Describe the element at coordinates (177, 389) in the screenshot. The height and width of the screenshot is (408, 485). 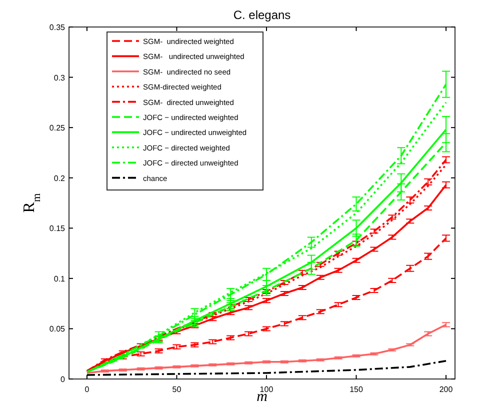
I see `x-tick-label: 50` at that location.